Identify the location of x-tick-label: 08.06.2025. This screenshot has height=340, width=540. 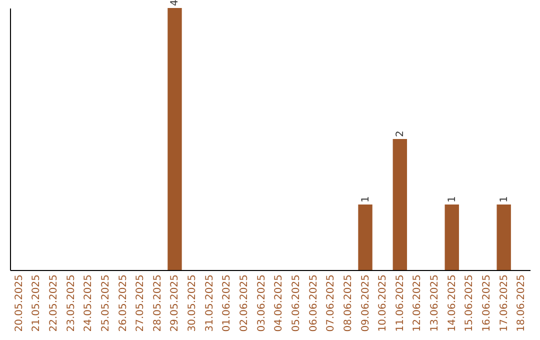
(348, 303).